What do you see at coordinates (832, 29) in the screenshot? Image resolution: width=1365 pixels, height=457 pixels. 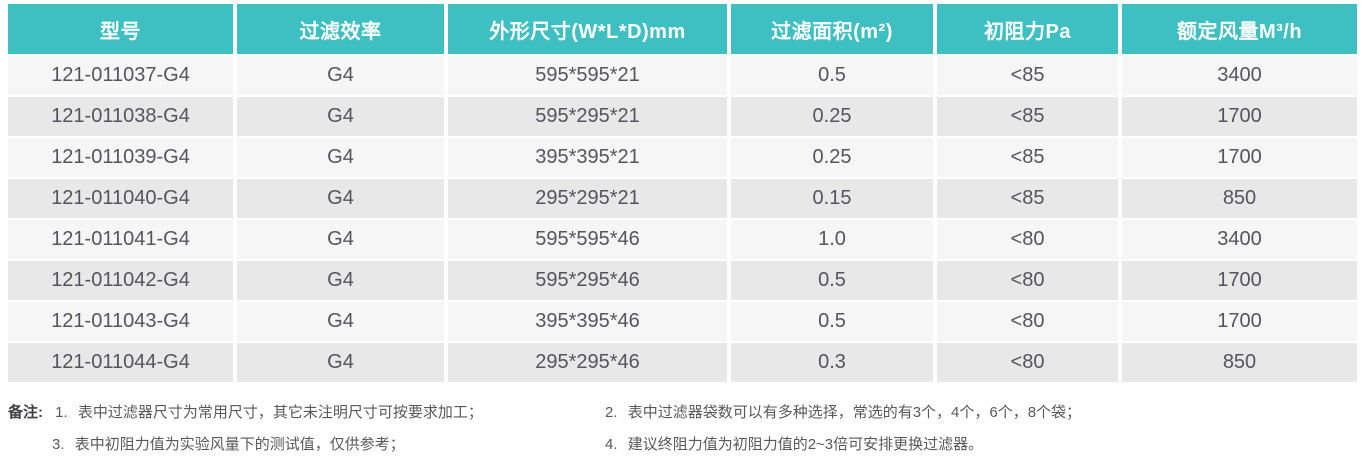 I see `column-header: 过滤面积(m²)` at bounding box center [832, 29].